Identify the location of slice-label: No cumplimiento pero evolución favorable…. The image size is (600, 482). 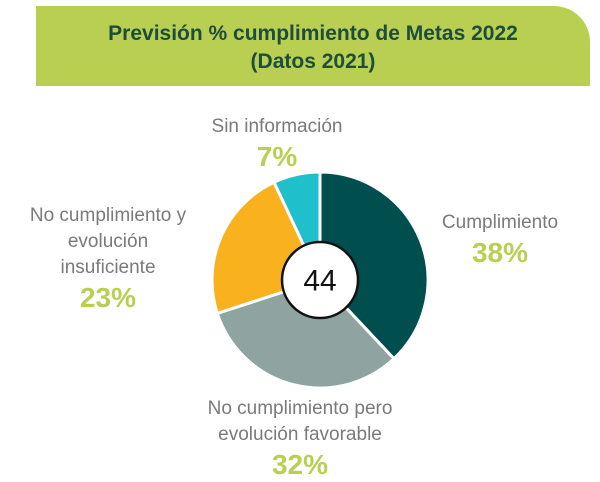
(300, 439).